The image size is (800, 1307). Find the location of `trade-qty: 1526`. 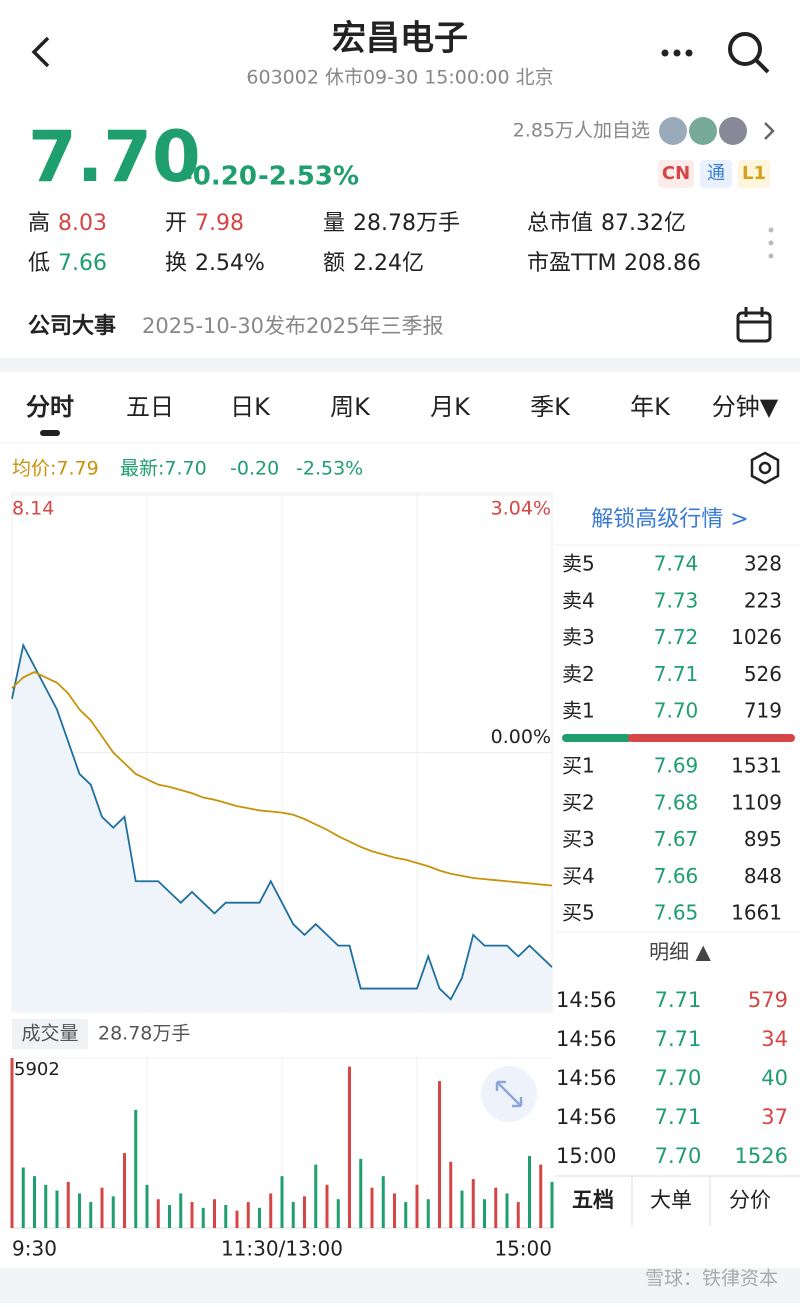

trade-qty: 1526 is located at coordinates (761, 1156).